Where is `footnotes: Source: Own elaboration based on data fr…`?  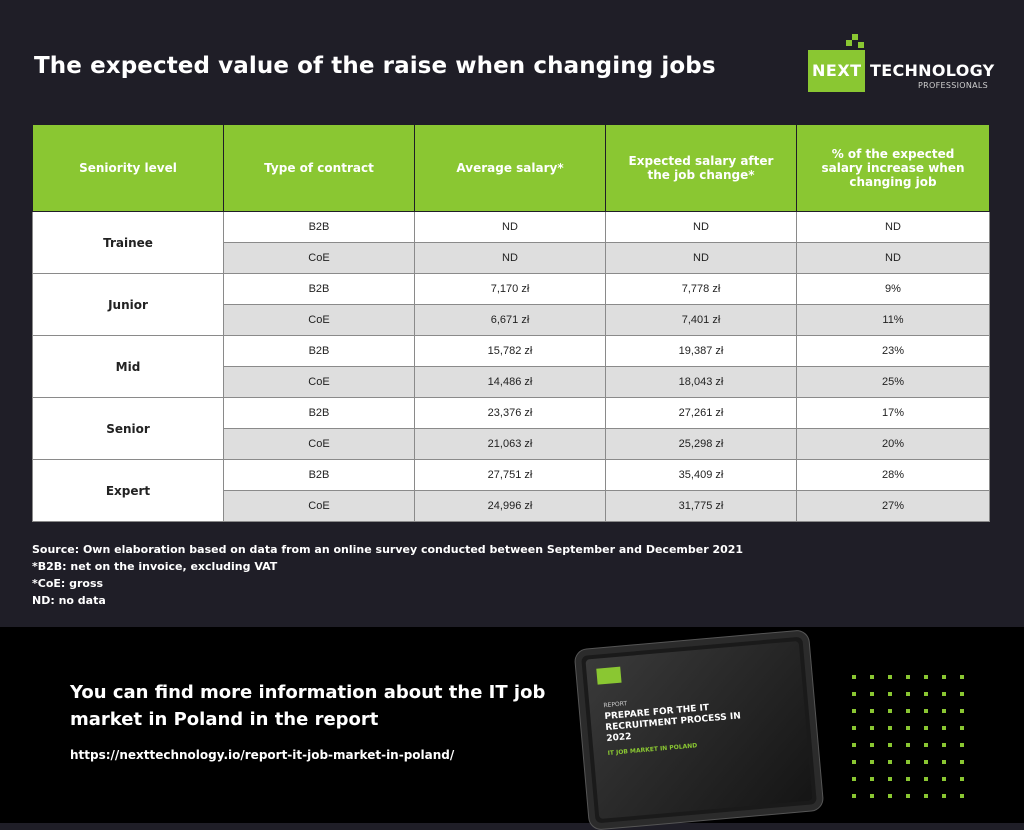 footnotes: Source: Own elaboration based on data fr… is located at coordinates (387, 575).